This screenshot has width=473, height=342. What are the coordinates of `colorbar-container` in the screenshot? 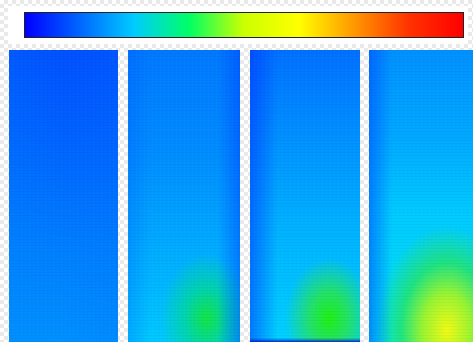 It's located at (238, 25).